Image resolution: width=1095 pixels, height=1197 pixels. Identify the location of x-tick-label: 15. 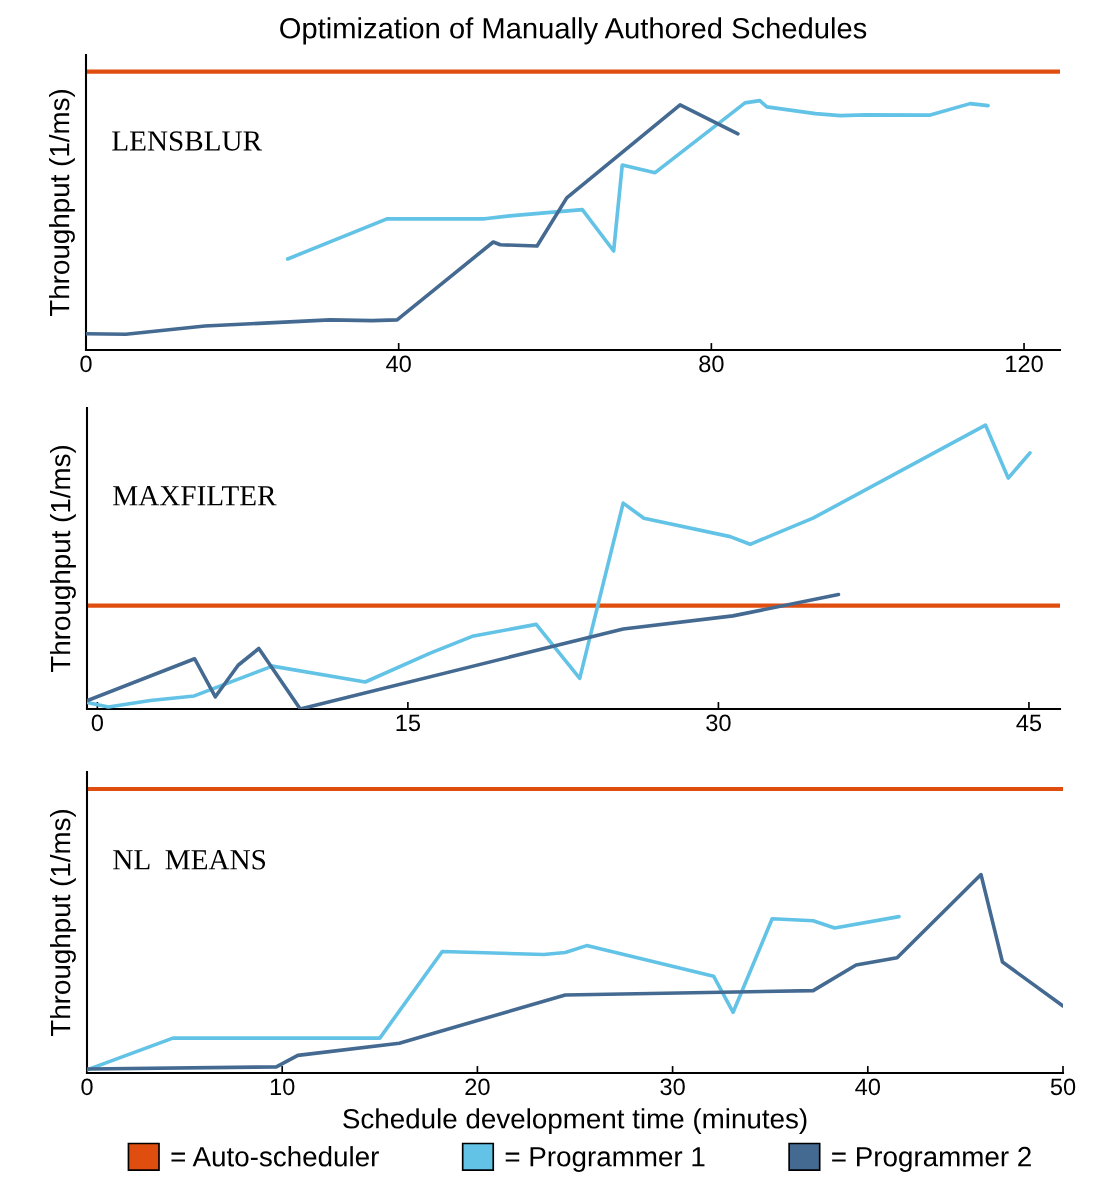
(408, 723).